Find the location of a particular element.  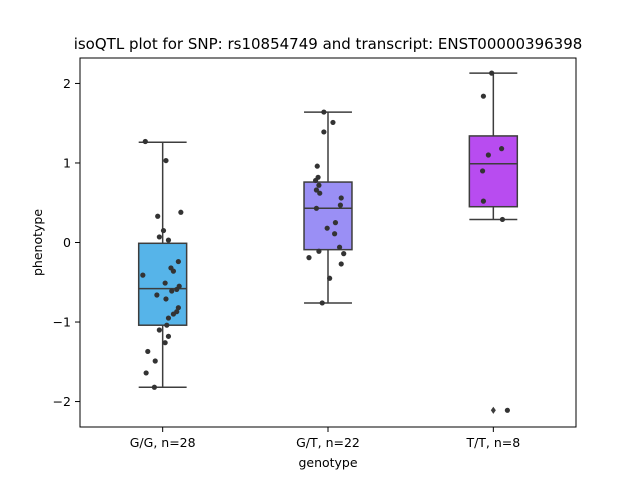

y-tick-label: 2 is located at coordinates (67, 83).